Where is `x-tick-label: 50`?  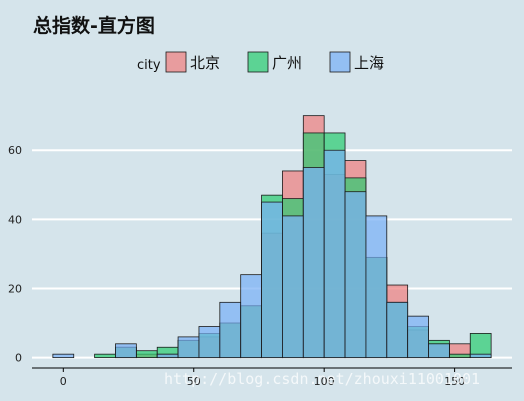
x-tick-label: 50 is located at coordinates (194, 381).